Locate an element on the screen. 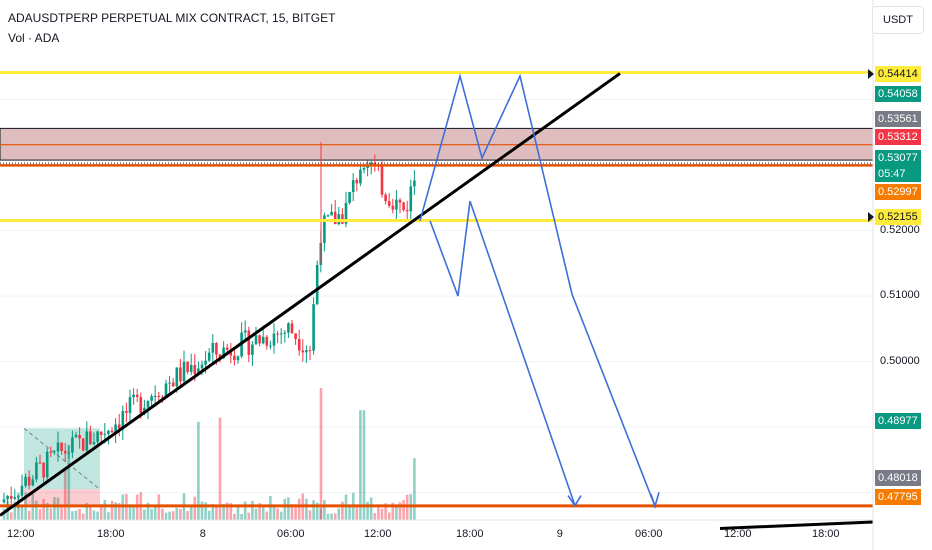 The height and width of the screenshot is (550, 932). position-path is located at coordinates (62, 458).